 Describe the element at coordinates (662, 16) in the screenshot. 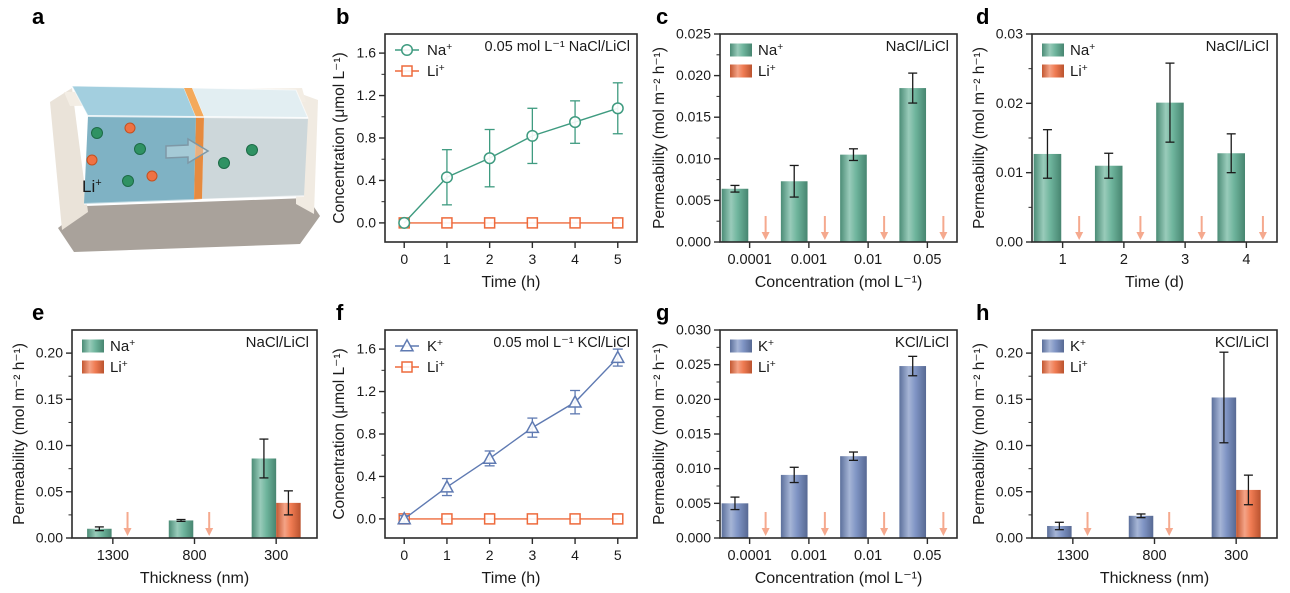

I see `panel-letter-c: c` at that location.